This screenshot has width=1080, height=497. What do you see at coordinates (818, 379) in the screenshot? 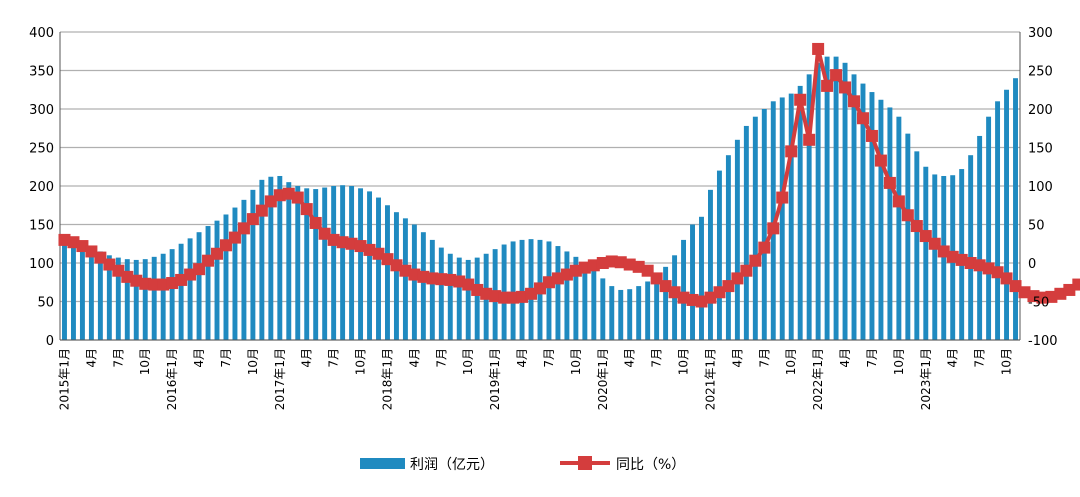
I see `x-tick-label: 2022年1月` at bounding box center [818, 379].